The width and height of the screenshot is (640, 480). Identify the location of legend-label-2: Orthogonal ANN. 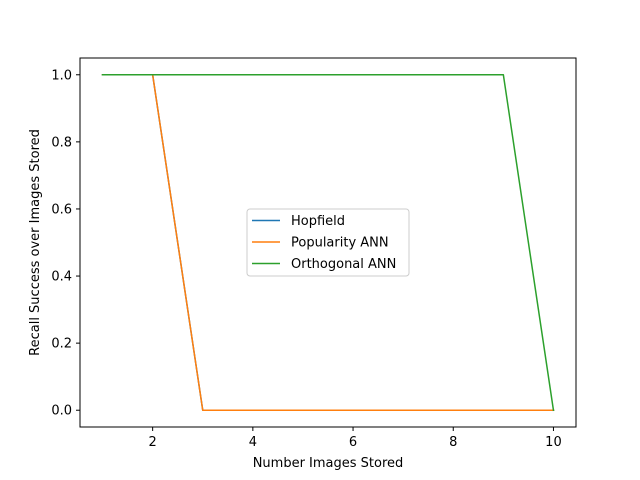
(343, 264).